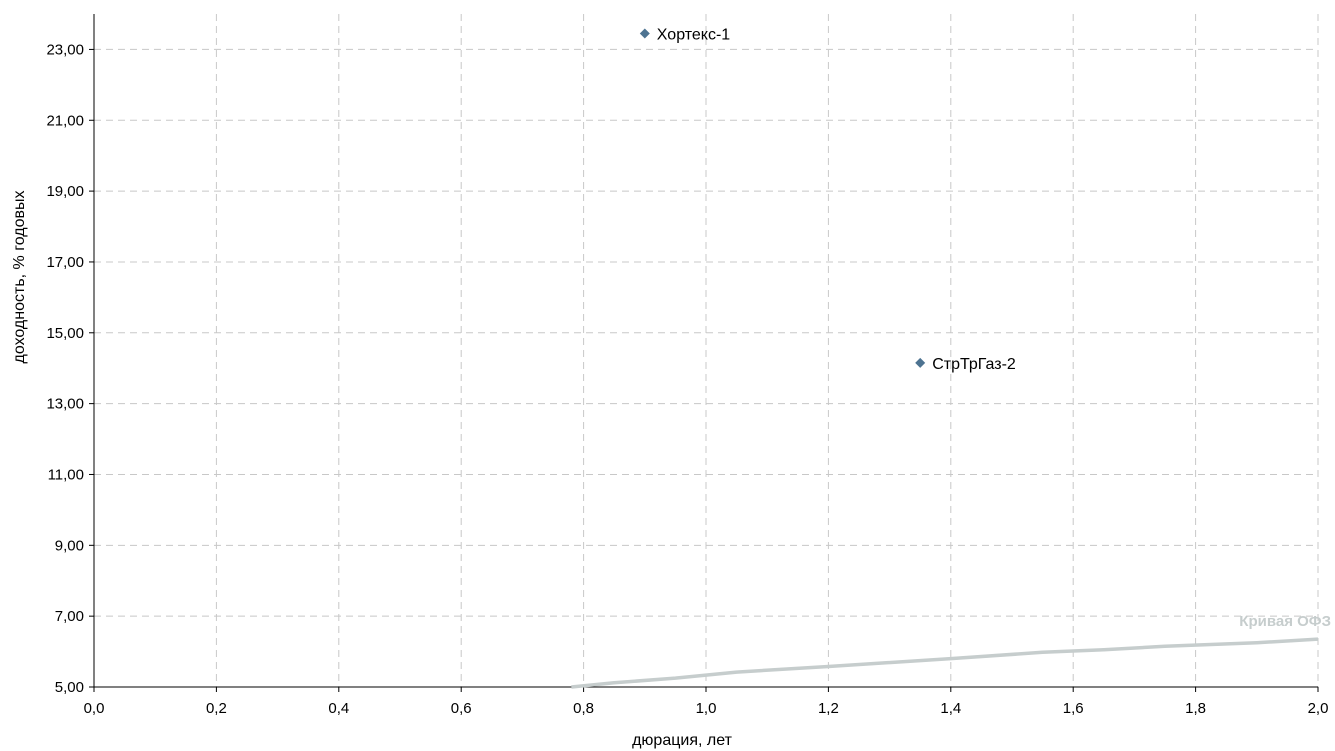 Image resolution: width=1335 pixels, height=751 pixels. I want to click on x-tick-label: 0,6, so click(461, 708).